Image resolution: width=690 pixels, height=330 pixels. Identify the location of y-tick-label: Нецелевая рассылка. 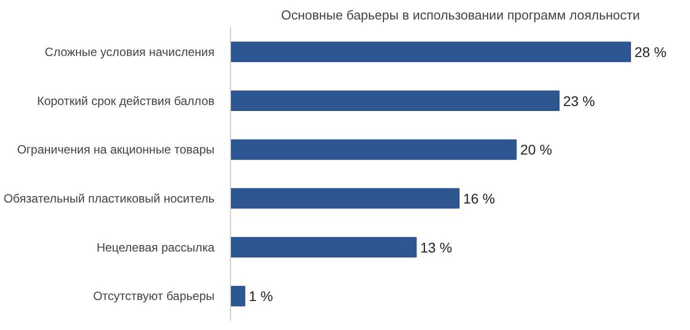
(155, 247).